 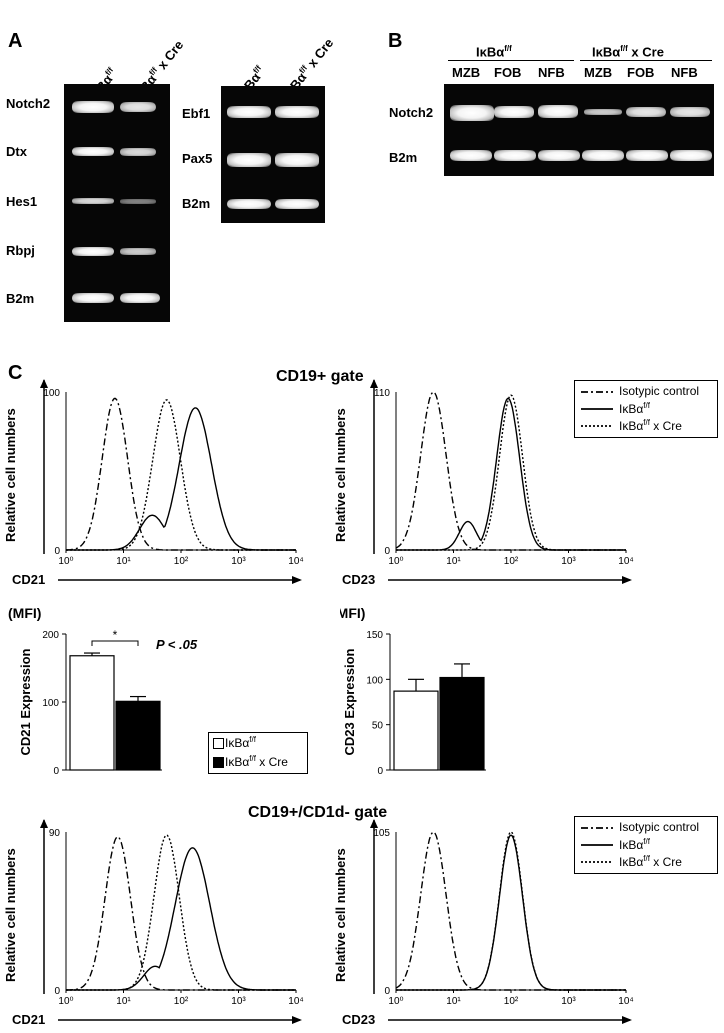 I want to click on legend2-isotype-label: Isotypic control, so click(x=659, y=827).